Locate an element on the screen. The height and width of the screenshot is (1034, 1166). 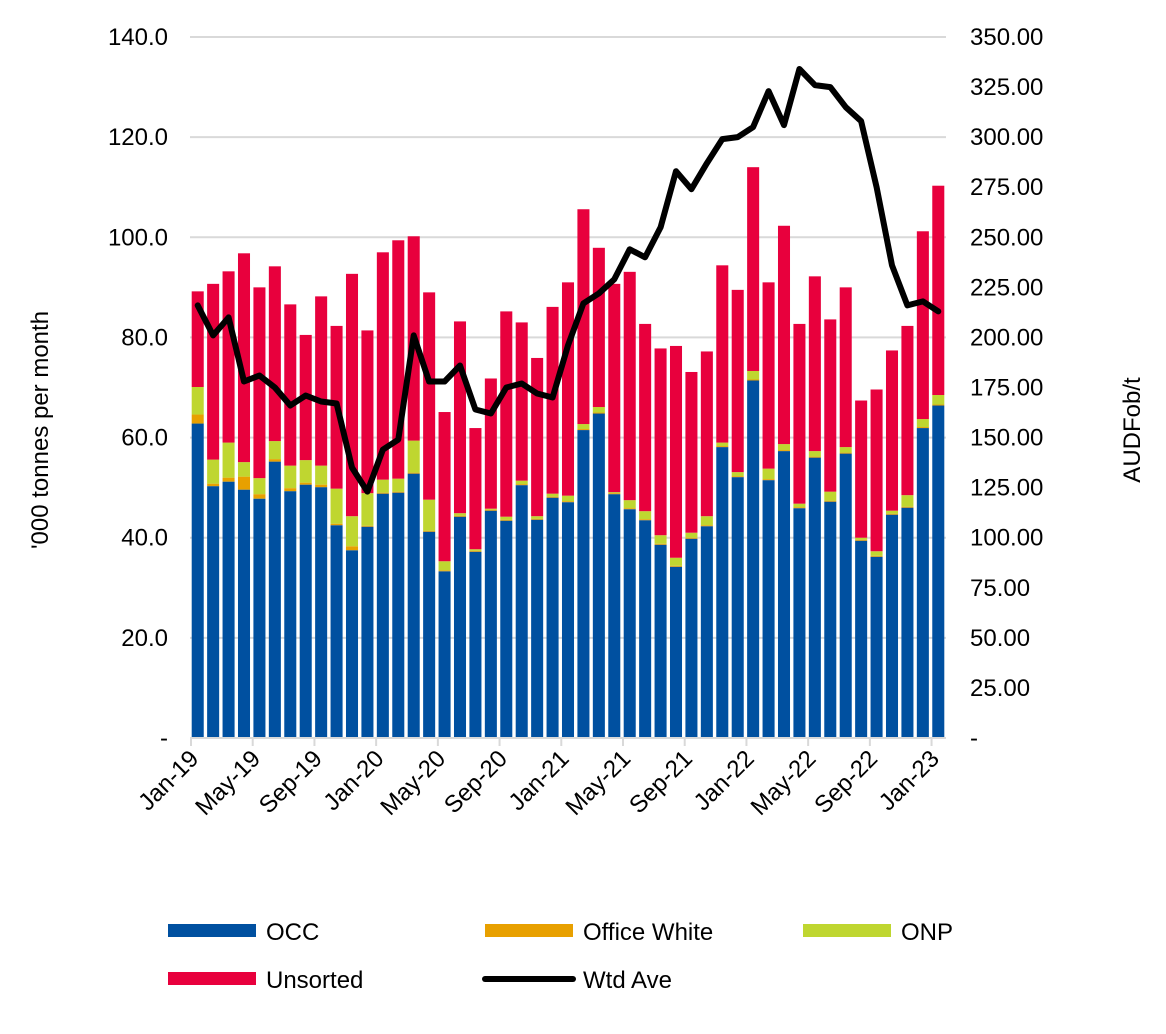
y-tick-label: 20.0 is located at coordinates (144, 638).